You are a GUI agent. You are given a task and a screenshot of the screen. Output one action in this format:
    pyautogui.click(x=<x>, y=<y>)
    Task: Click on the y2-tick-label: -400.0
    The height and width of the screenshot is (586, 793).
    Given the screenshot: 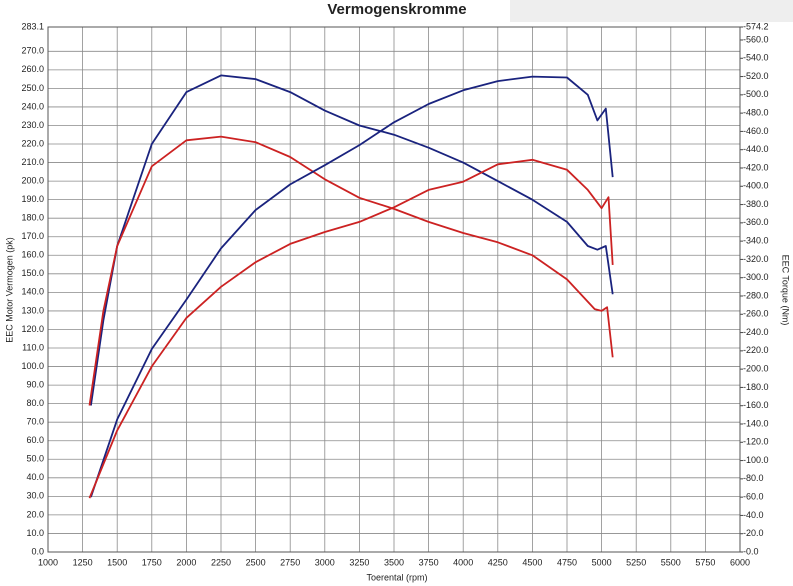 What is the action you would take?
    pyautogui.click(x=756, y=186)
    